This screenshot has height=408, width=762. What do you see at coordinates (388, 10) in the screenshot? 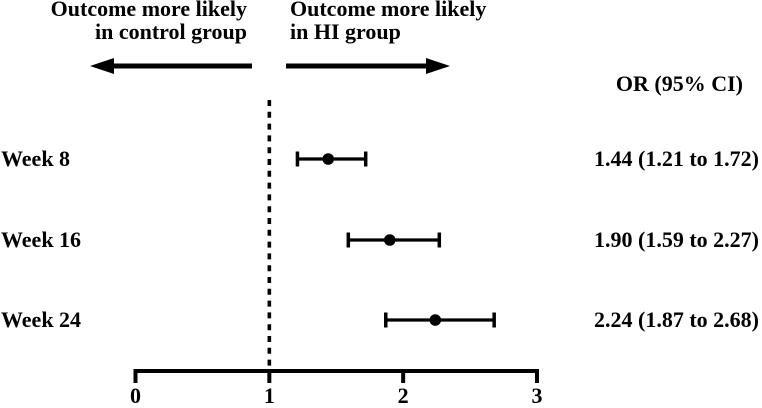
I see `hi-annotation-line1: Outcome more likely` at bounding box center [388, 10].